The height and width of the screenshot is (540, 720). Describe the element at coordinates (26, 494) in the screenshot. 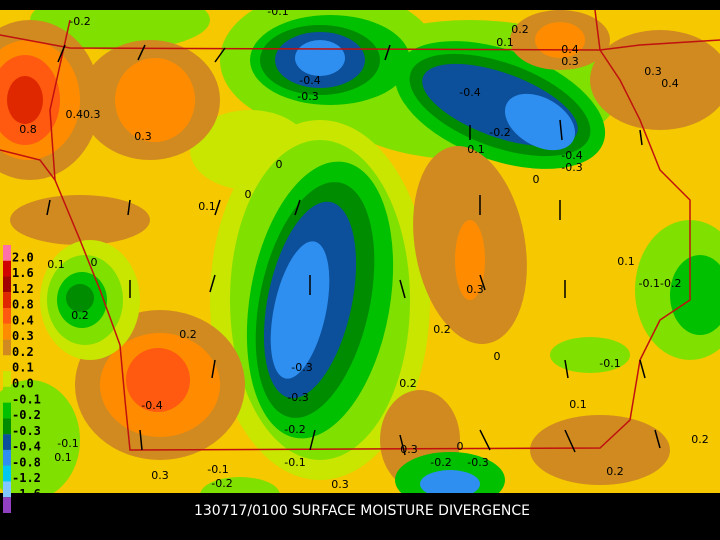

I see `legend-label: -1.6` at that location.